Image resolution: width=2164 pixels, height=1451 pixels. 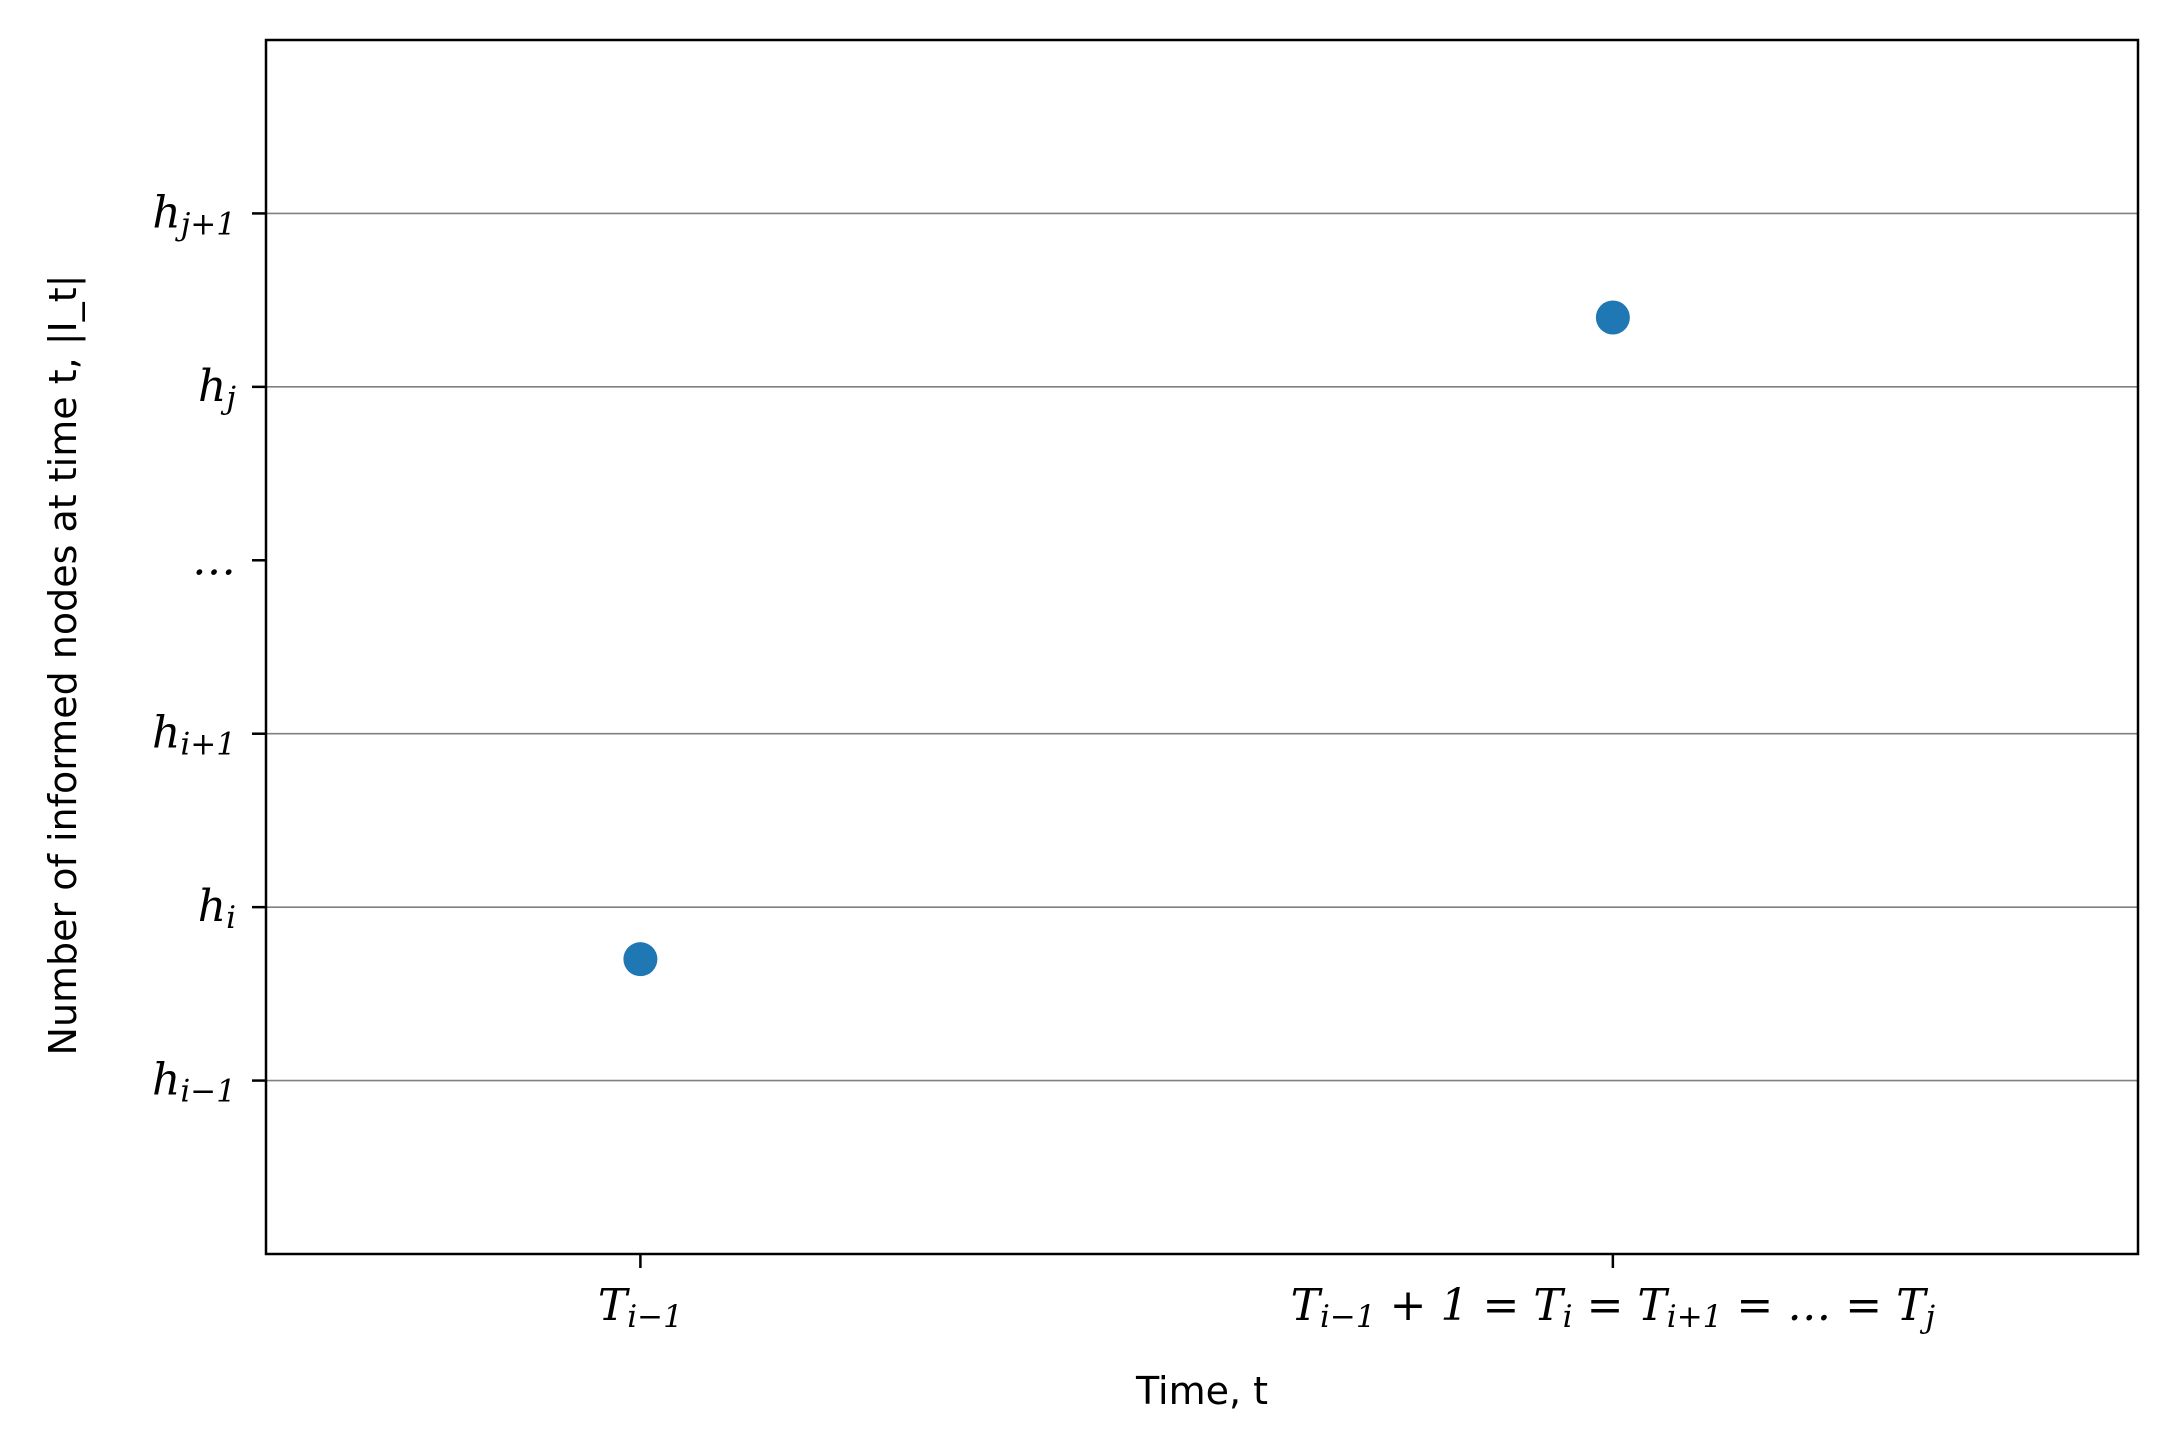 I want to click on y-axis: hi−1 hi hi+1 … hj hj+1, so click(x=209, y=648).